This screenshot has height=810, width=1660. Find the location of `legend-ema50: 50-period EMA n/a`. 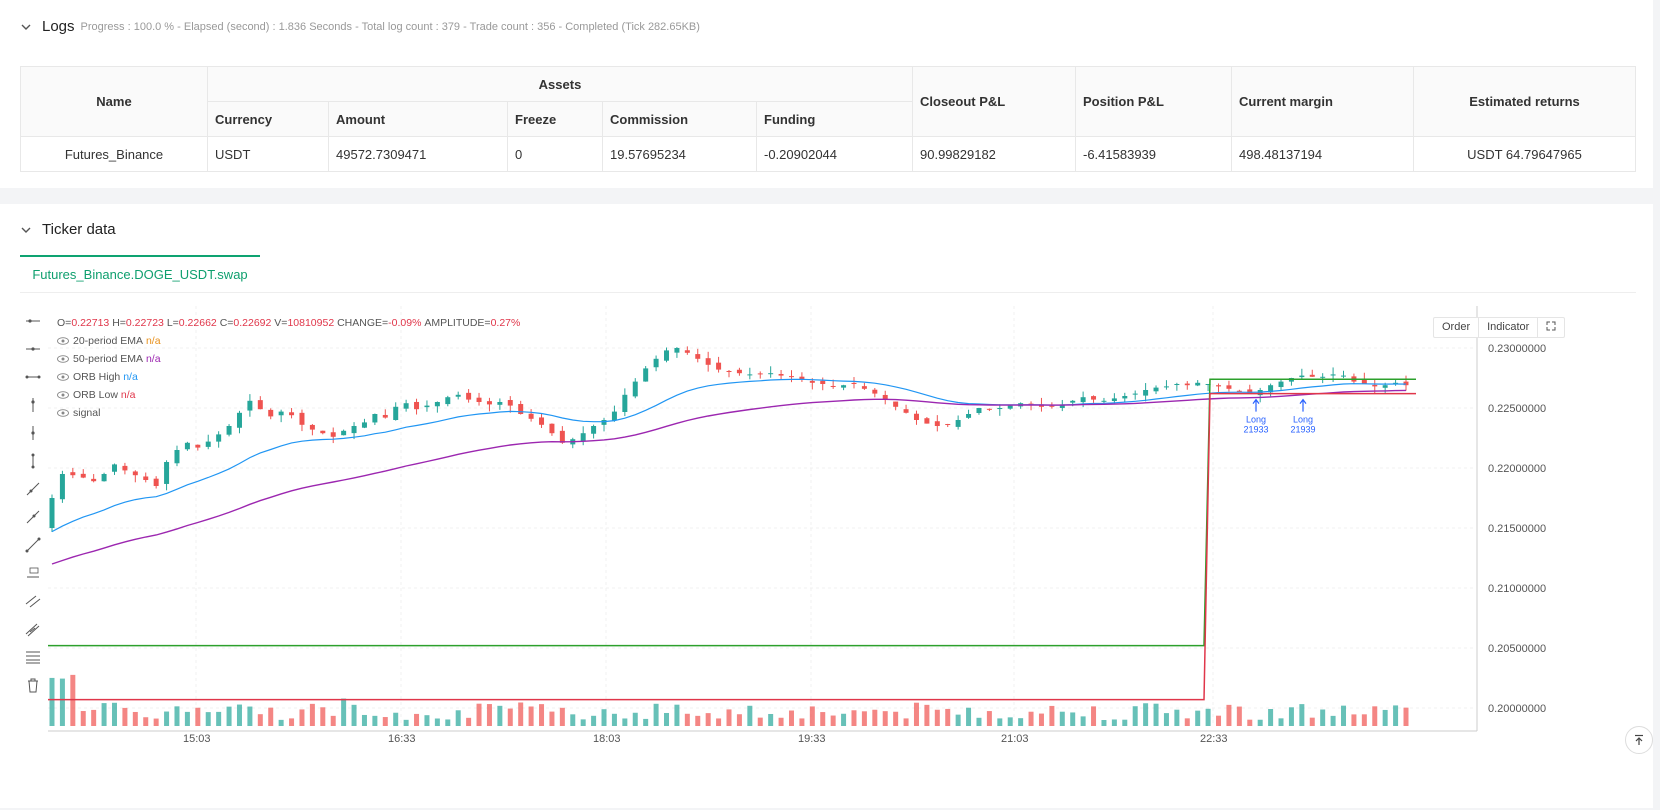

legend-ema50: 50-period EMA n/a is located at coordinates (288, 359).